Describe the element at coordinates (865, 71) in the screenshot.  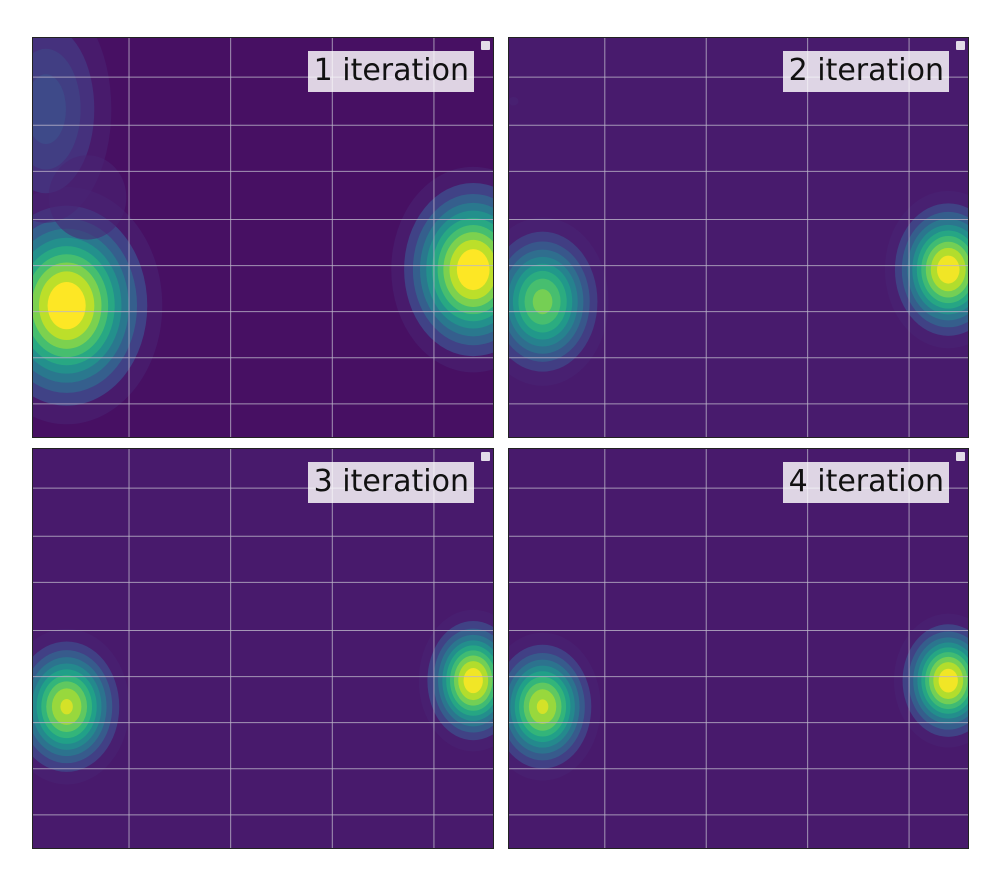
I see `panel-title-2: 2 iteration` at that location.